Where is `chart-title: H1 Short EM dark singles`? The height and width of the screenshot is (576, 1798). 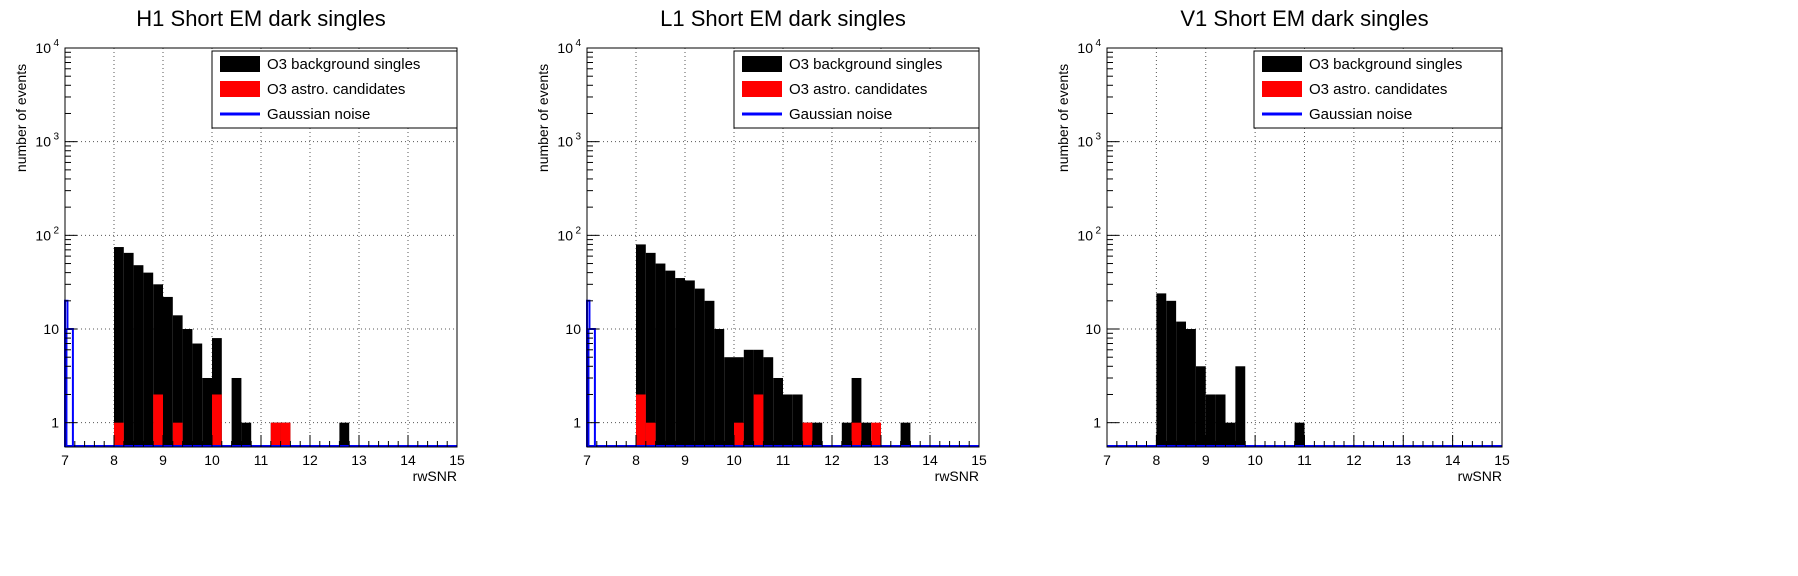
chart-title: H1 Short EM dark singles is located at coordinates (260, 18).